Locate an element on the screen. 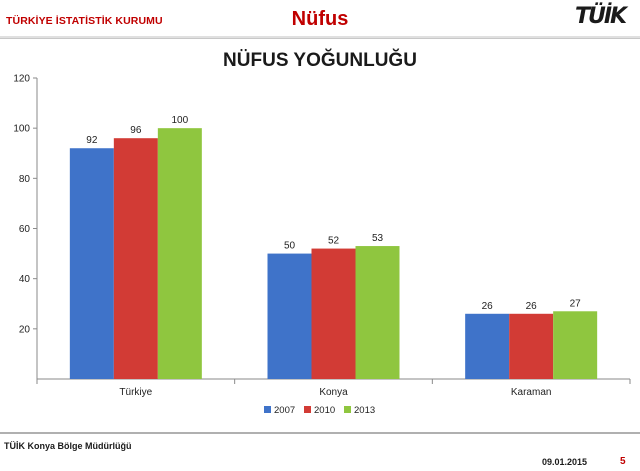  y-tick-label: 120 is located at coordinates (21, 79).